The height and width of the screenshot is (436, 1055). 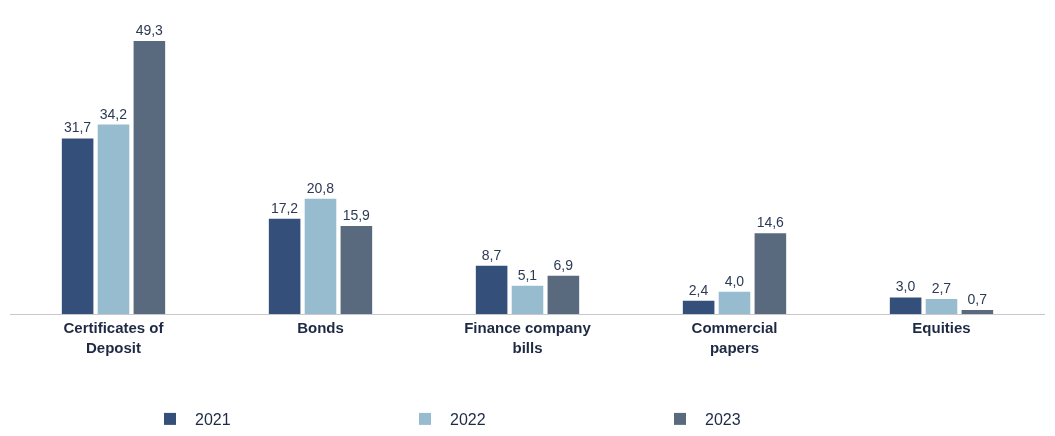 What do you see at coordinates (977, 299) in the screenshot?
I see `data-label: 0,7` at bounding box center [977, 299].